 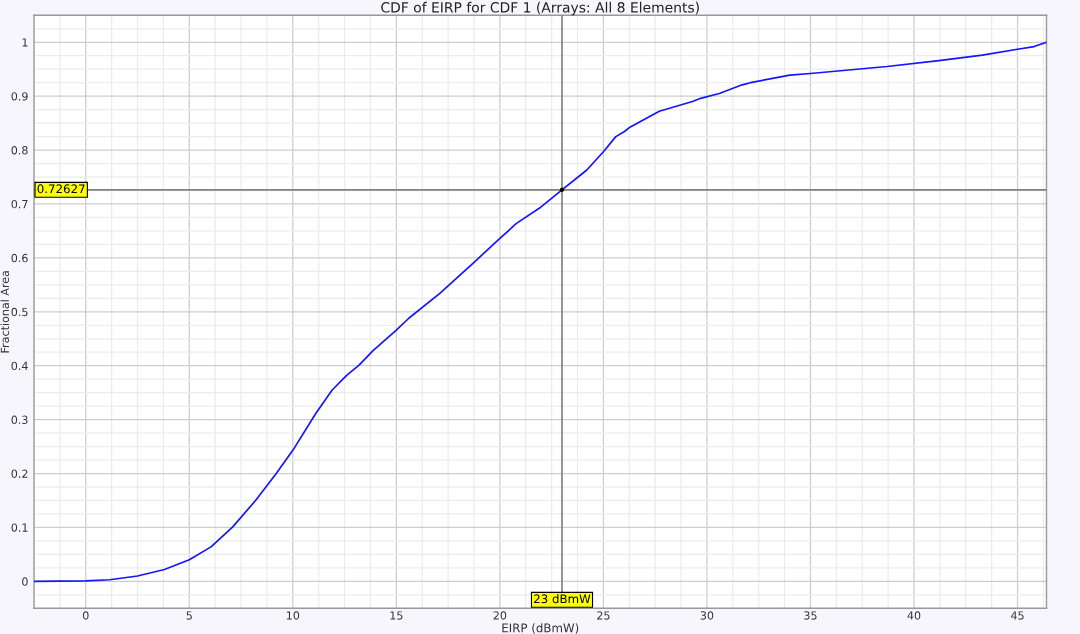 I want to click on y-tick-label: 0.2, so click(x=19, y=473).